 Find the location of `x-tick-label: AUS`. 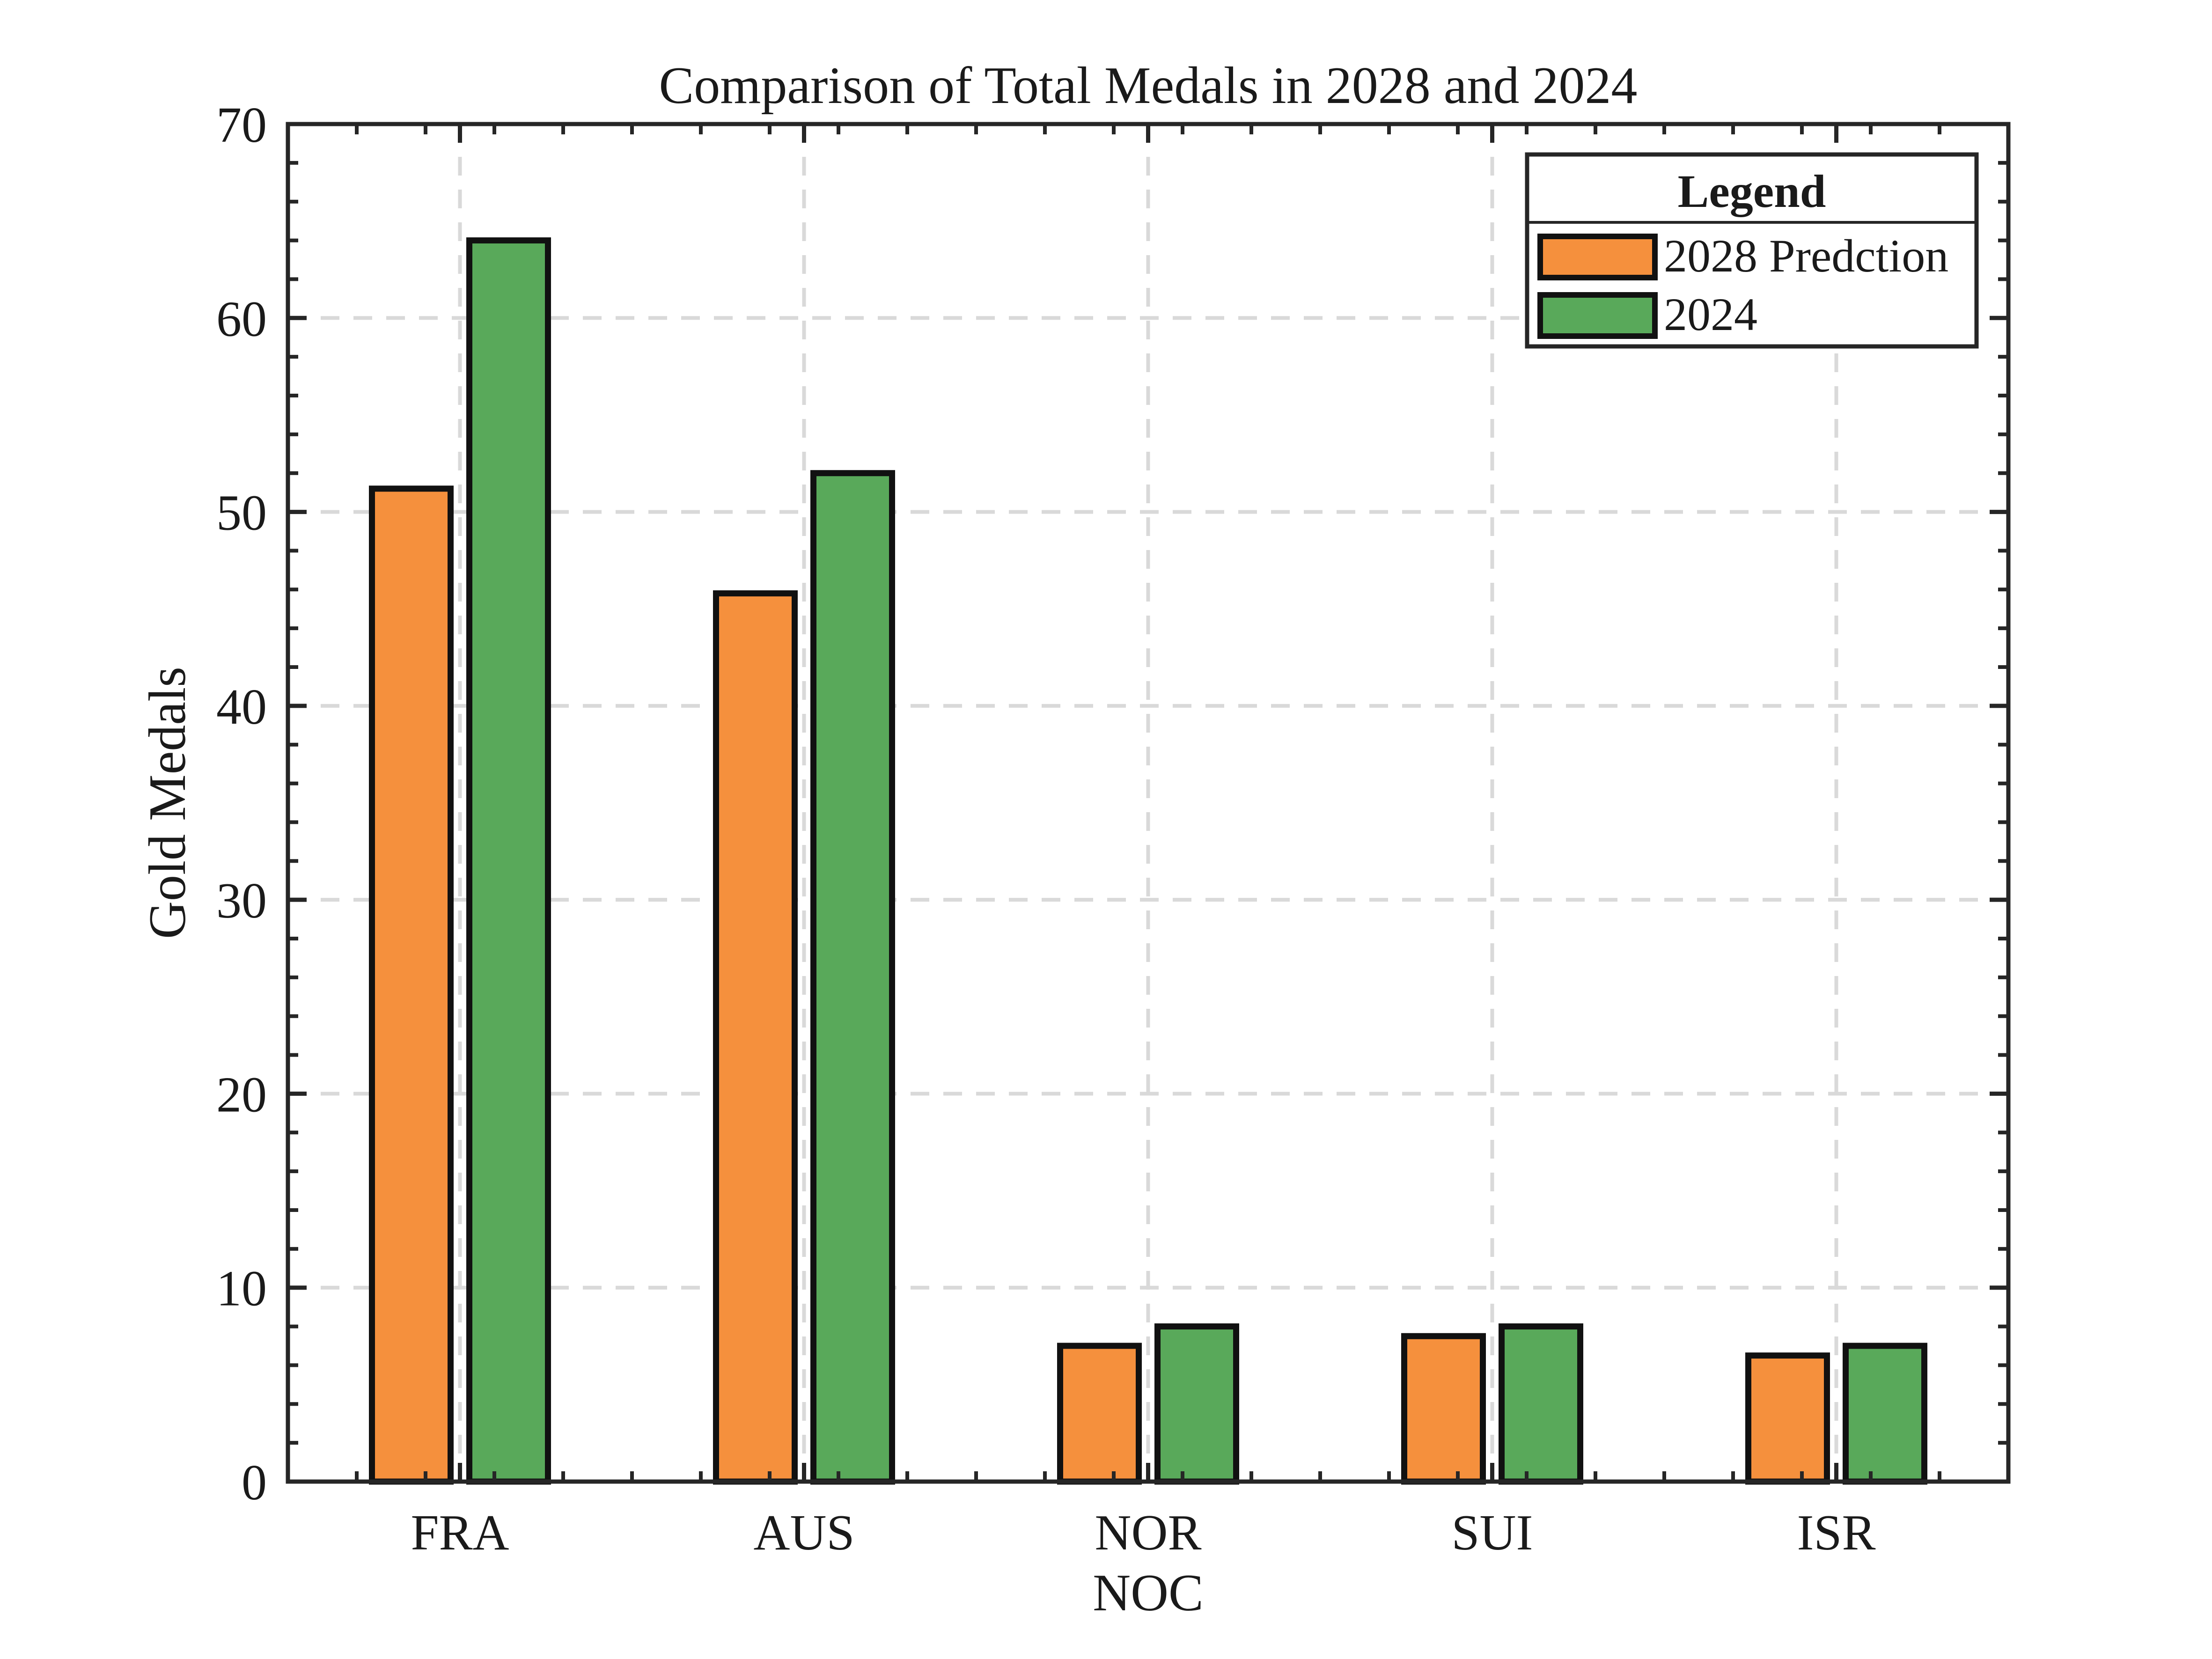

x-tick-label: AUS is located at coordinates (803, 1533).